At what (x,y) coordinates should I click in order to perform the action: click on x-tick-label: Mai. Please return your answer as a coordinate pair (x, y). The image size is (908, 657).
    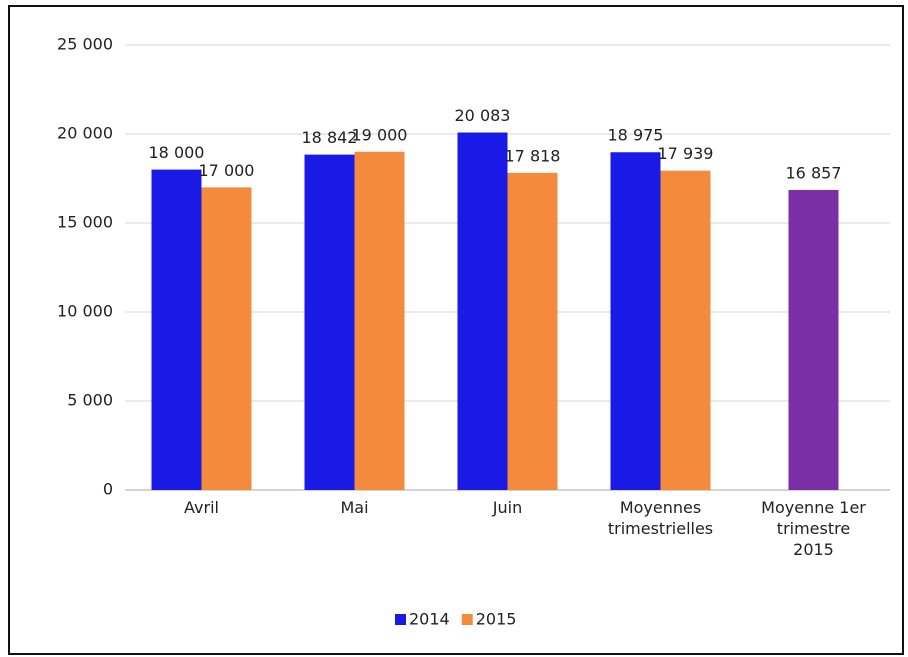
    Looking at the image, I should click on (354, 507).